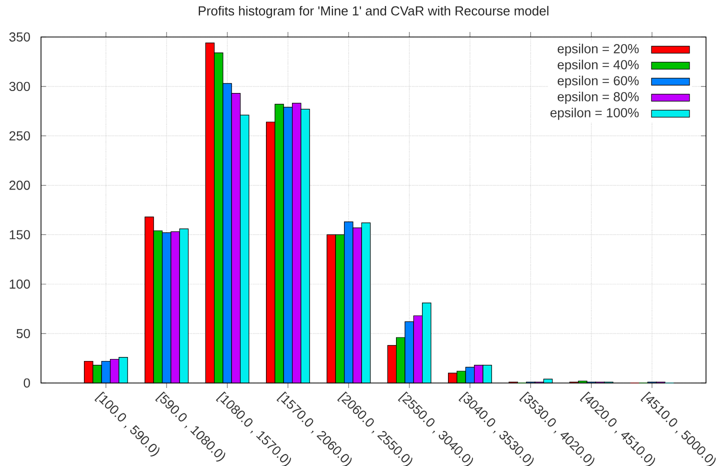 This screenshot has height=466, width=717. What do you see at coordinates (598, 66) in the screenshot?
I see `legend-label: epsilon = 40%` at bounding box center [598, 66].